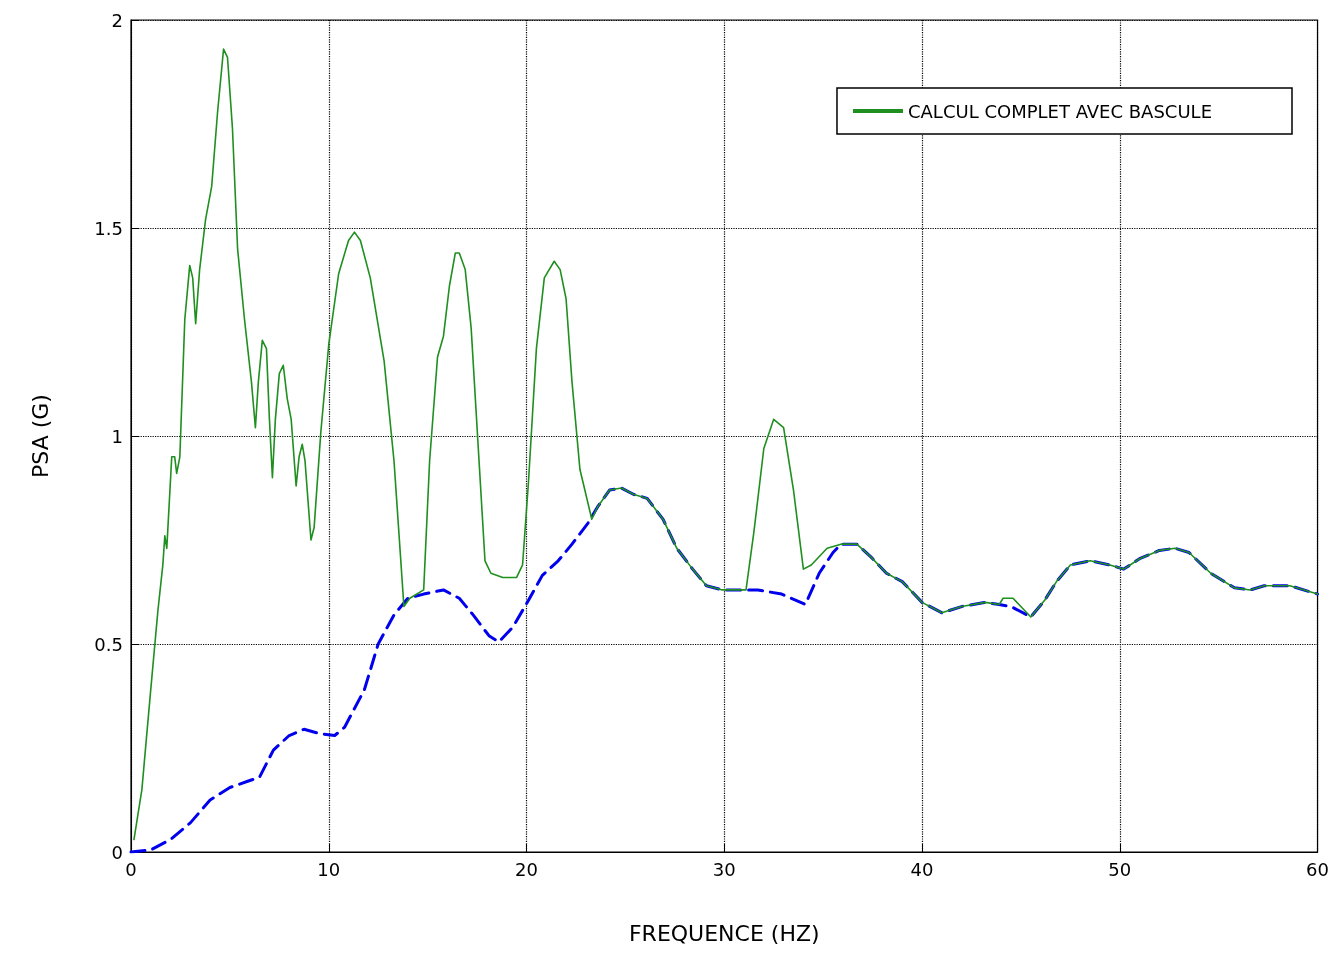  What do you see at coordinates (724, 933) in the screenshot?
I see `x-axis-title: FREQUENCE (HZ)` at bounding box center [724, 933].